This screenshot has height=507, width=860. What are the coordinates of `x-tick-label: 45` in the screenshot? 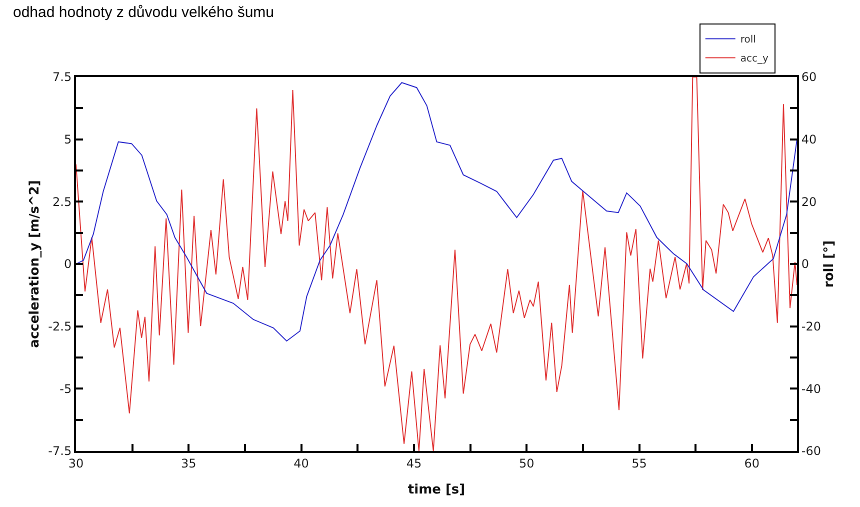 It's located at (414, 463).